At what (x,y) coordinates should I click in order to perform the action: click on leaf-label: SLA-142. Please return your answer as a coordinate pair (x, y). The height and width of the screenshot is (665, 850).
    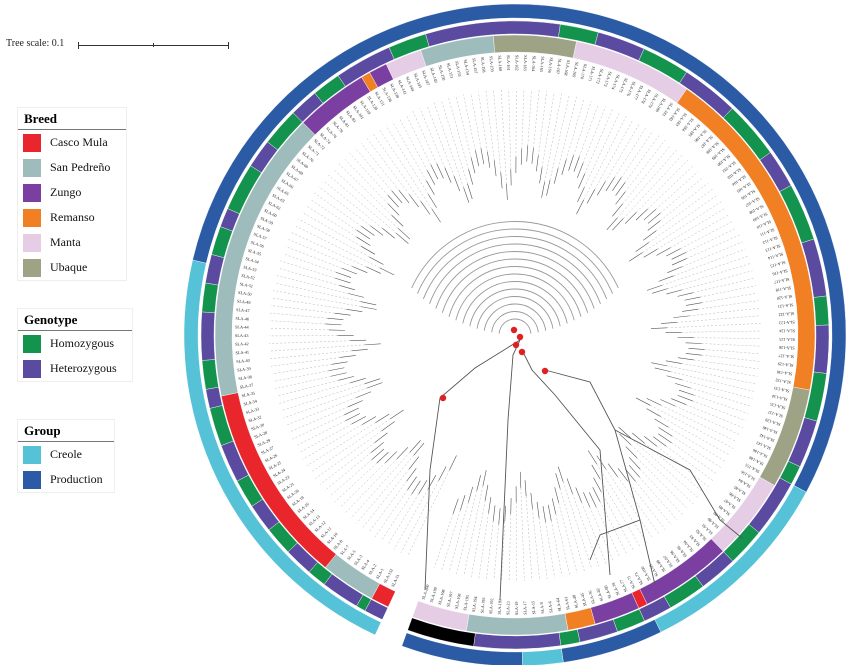
    Looking at the image, I should click on (767, 438).